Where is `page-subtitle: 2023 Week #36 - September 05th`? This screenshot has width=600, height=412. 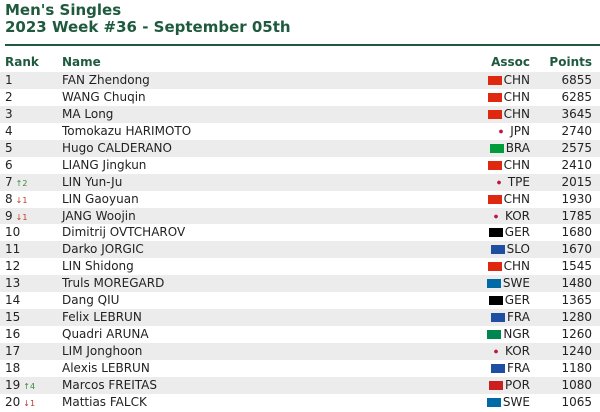
page-subtitle: 2023 Week #36 - September 05th is located at coordinates (148, 27).